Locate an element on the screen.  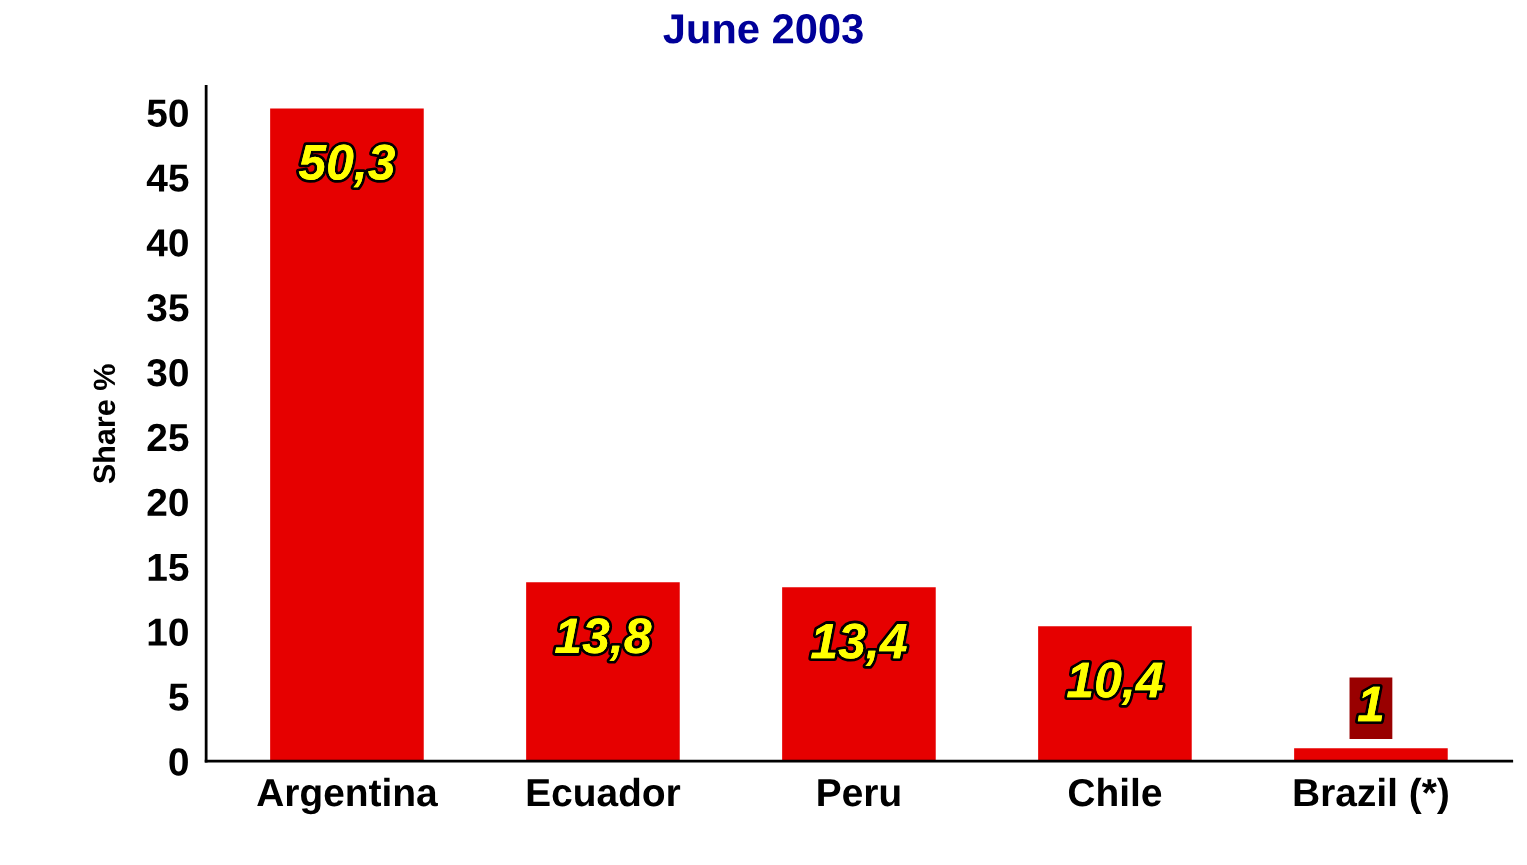
x-tick-label: Chile is located at coordinates (1115, 792).